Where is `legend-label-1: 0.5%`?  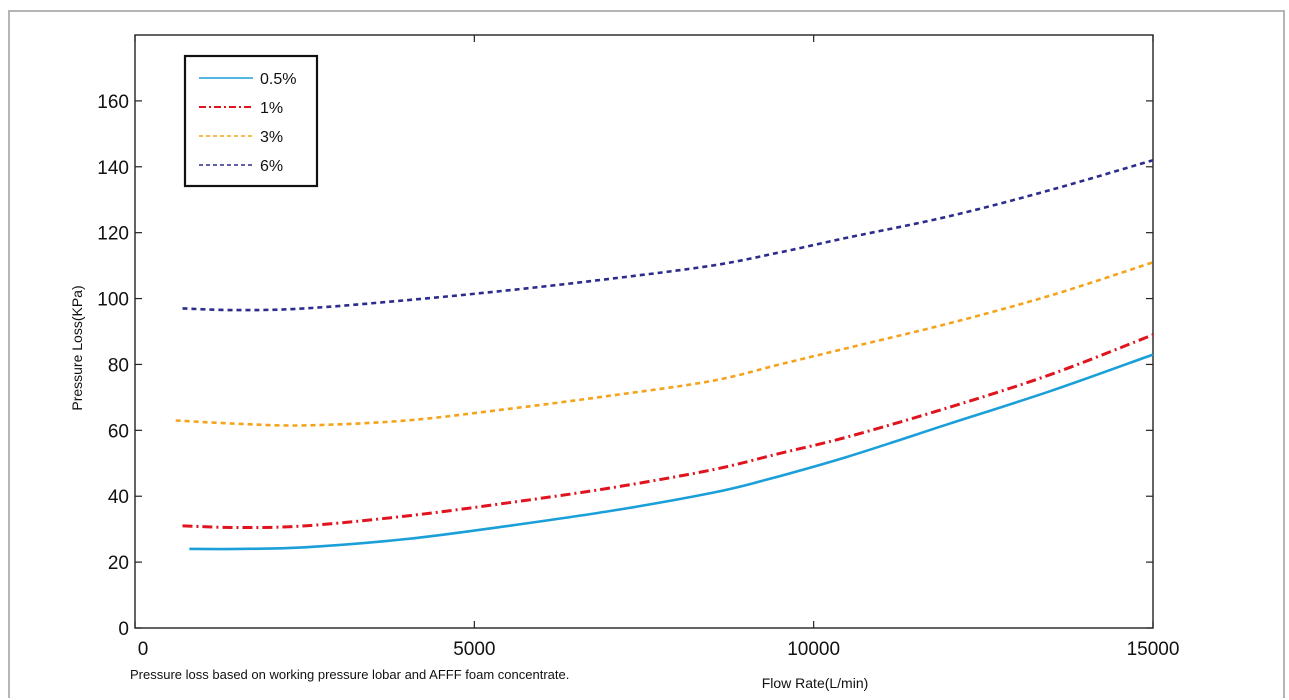
legend-label-1: 0.5% is located at coordinates (278, 79).